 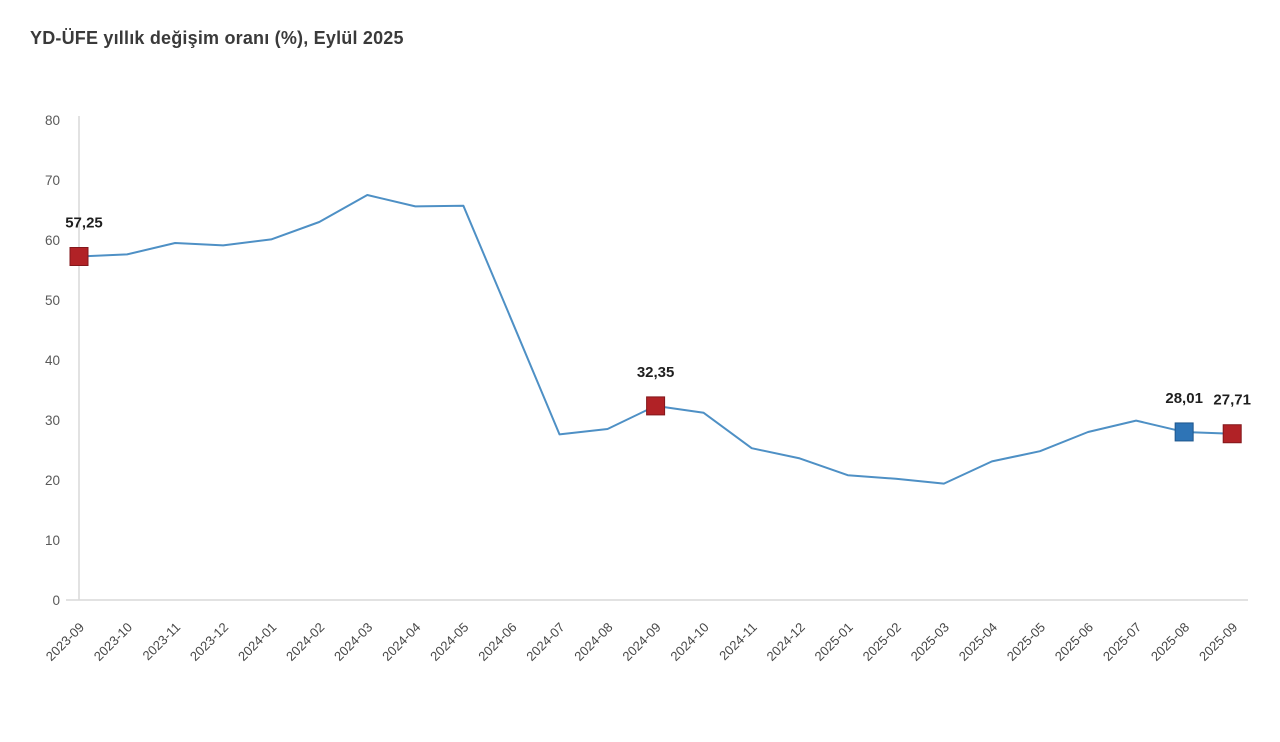 What do you see at coordinates (1170, 642) in the screenshot?
I see `x-tick-label: 2025-08` at bounding box center [1170, 642].